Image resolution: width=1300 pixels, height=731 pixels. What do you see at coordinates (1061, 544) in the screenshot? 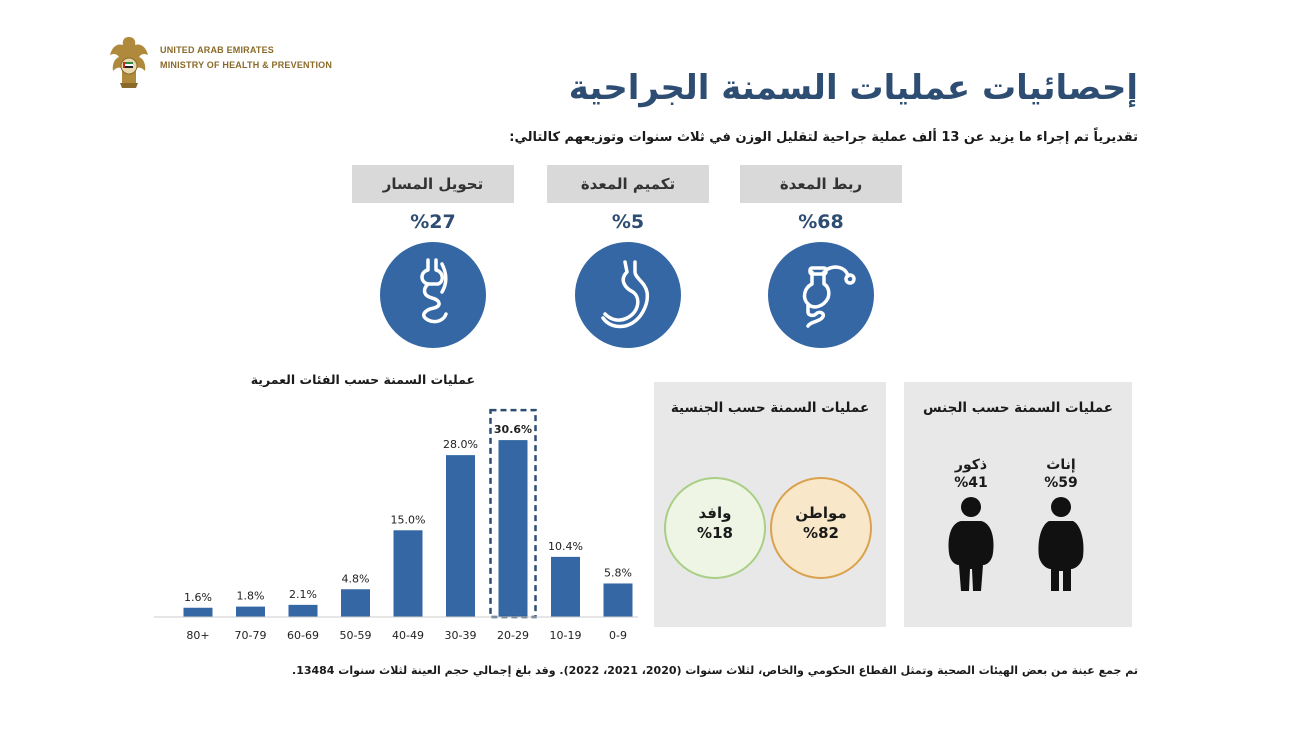
I see `female-figure-icon` at bounding box center [1061, 544].